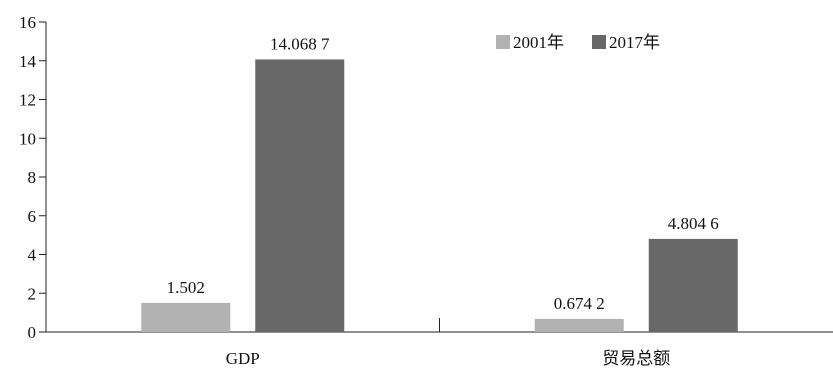  Describe the element at coordinates (32, 177) in the screenshot. I see `y-tick-label: 8` at that location.